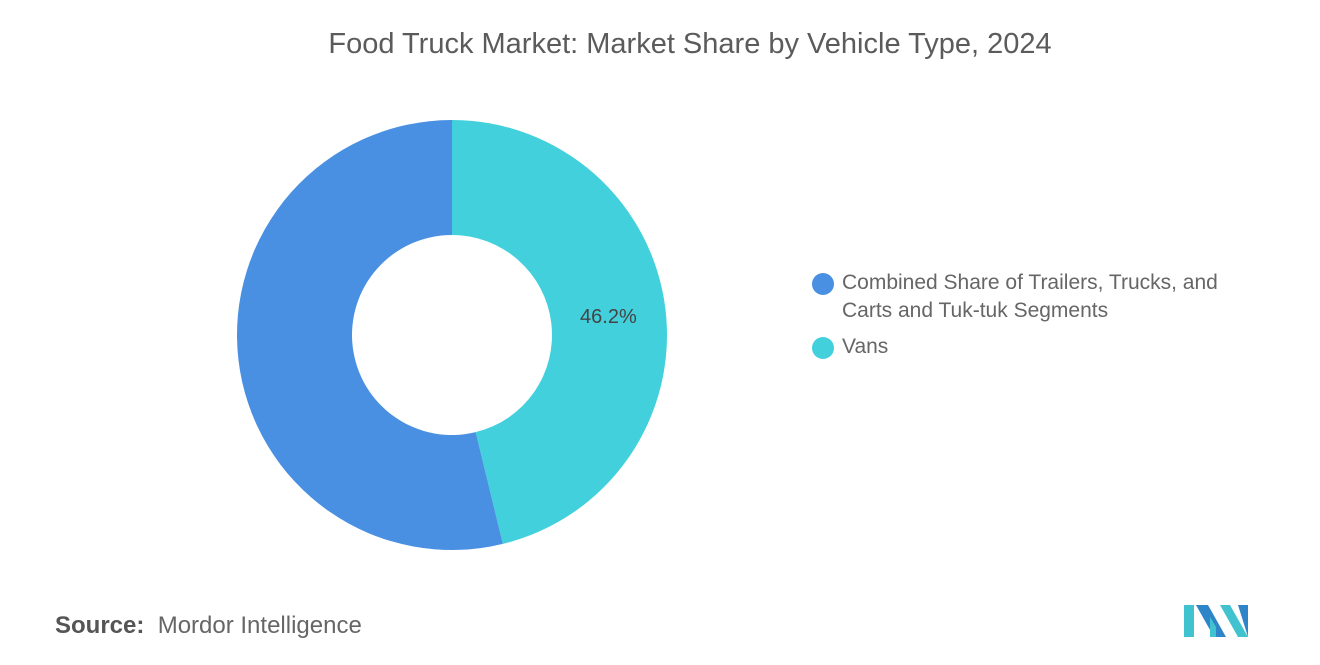 This screenshot has width=1320, height=665. I want to click on legend-item-vans: Vans, so click(1027, 347).